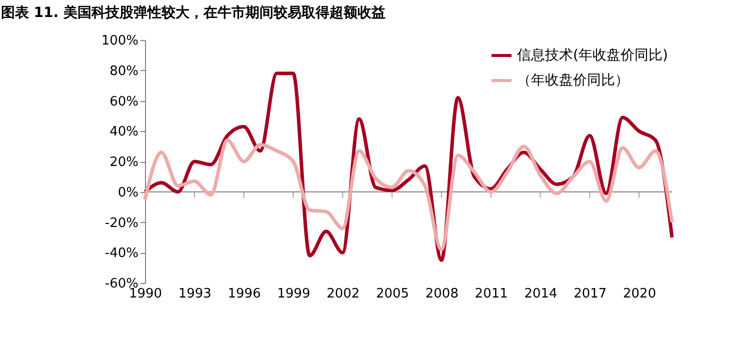 Image resolution: width=732 pixels, height=338 pixels. Describe the element at coordinates (124, 102) in the screenshot. I see `y-tick-label: 60%` at that location.